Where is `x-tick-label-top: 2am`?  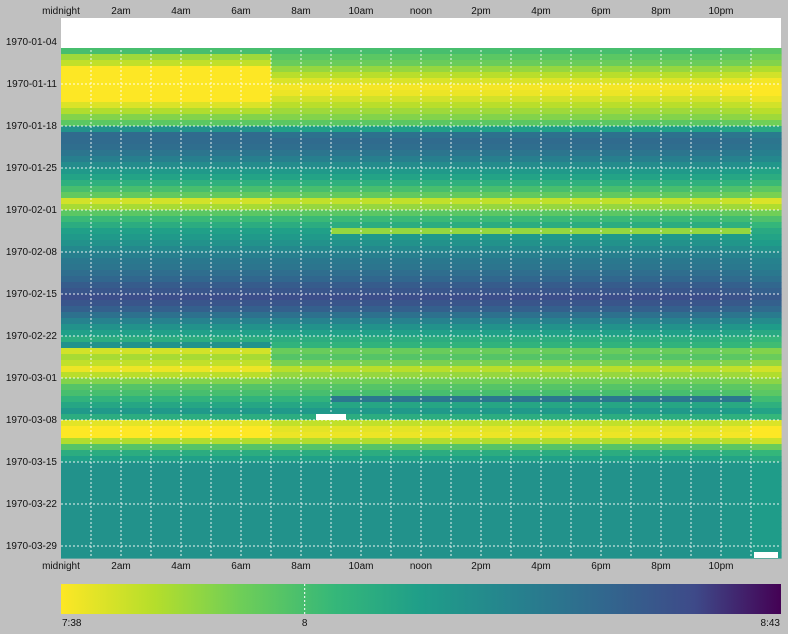
x-tick-label-top: 2am is located at coordinates (120, 11).